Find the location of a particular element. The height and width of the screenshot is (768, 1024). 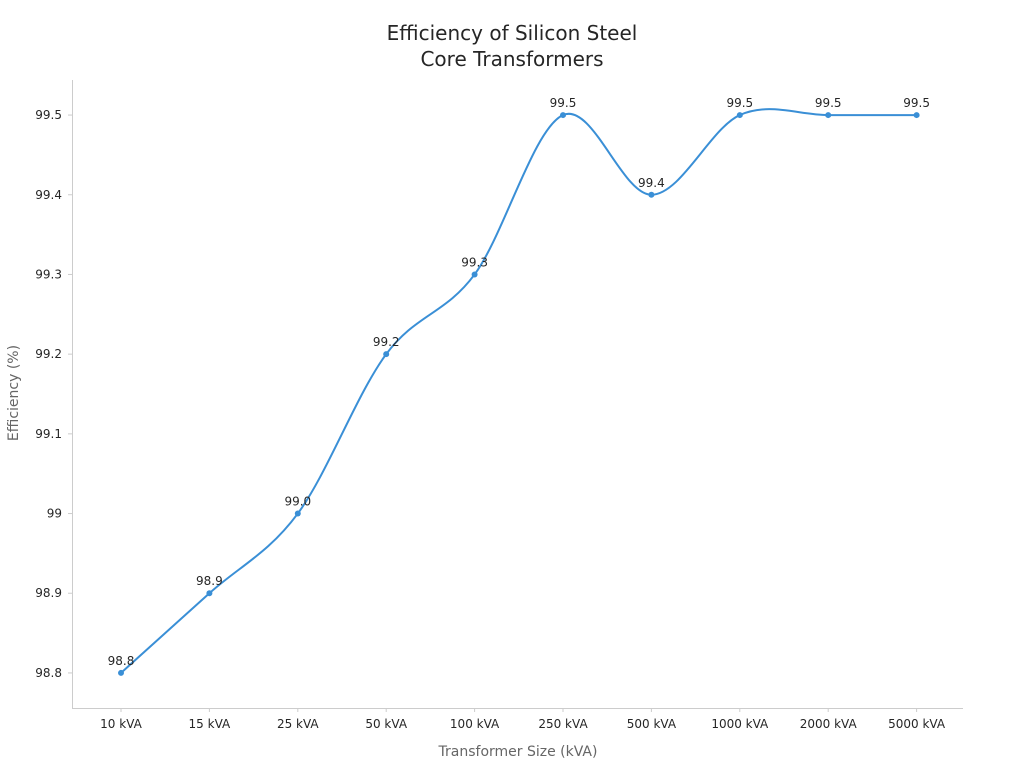

data-label: 98.8 is located at coordinates (121, 661).